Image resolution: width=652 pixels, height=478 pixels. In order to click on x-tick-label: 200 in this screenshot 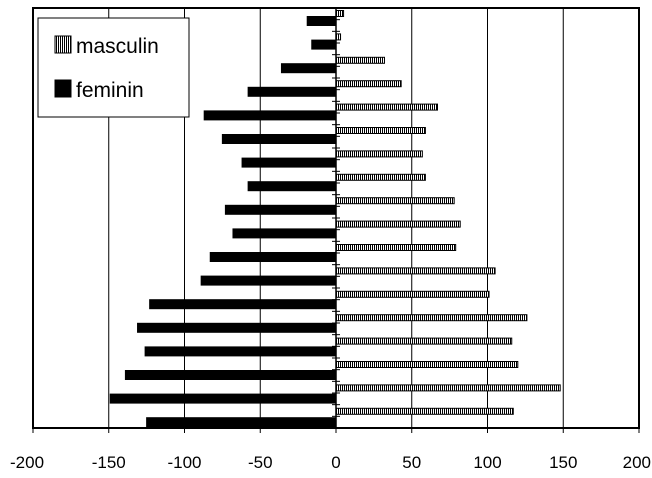, I will do `click(637, 462)`.